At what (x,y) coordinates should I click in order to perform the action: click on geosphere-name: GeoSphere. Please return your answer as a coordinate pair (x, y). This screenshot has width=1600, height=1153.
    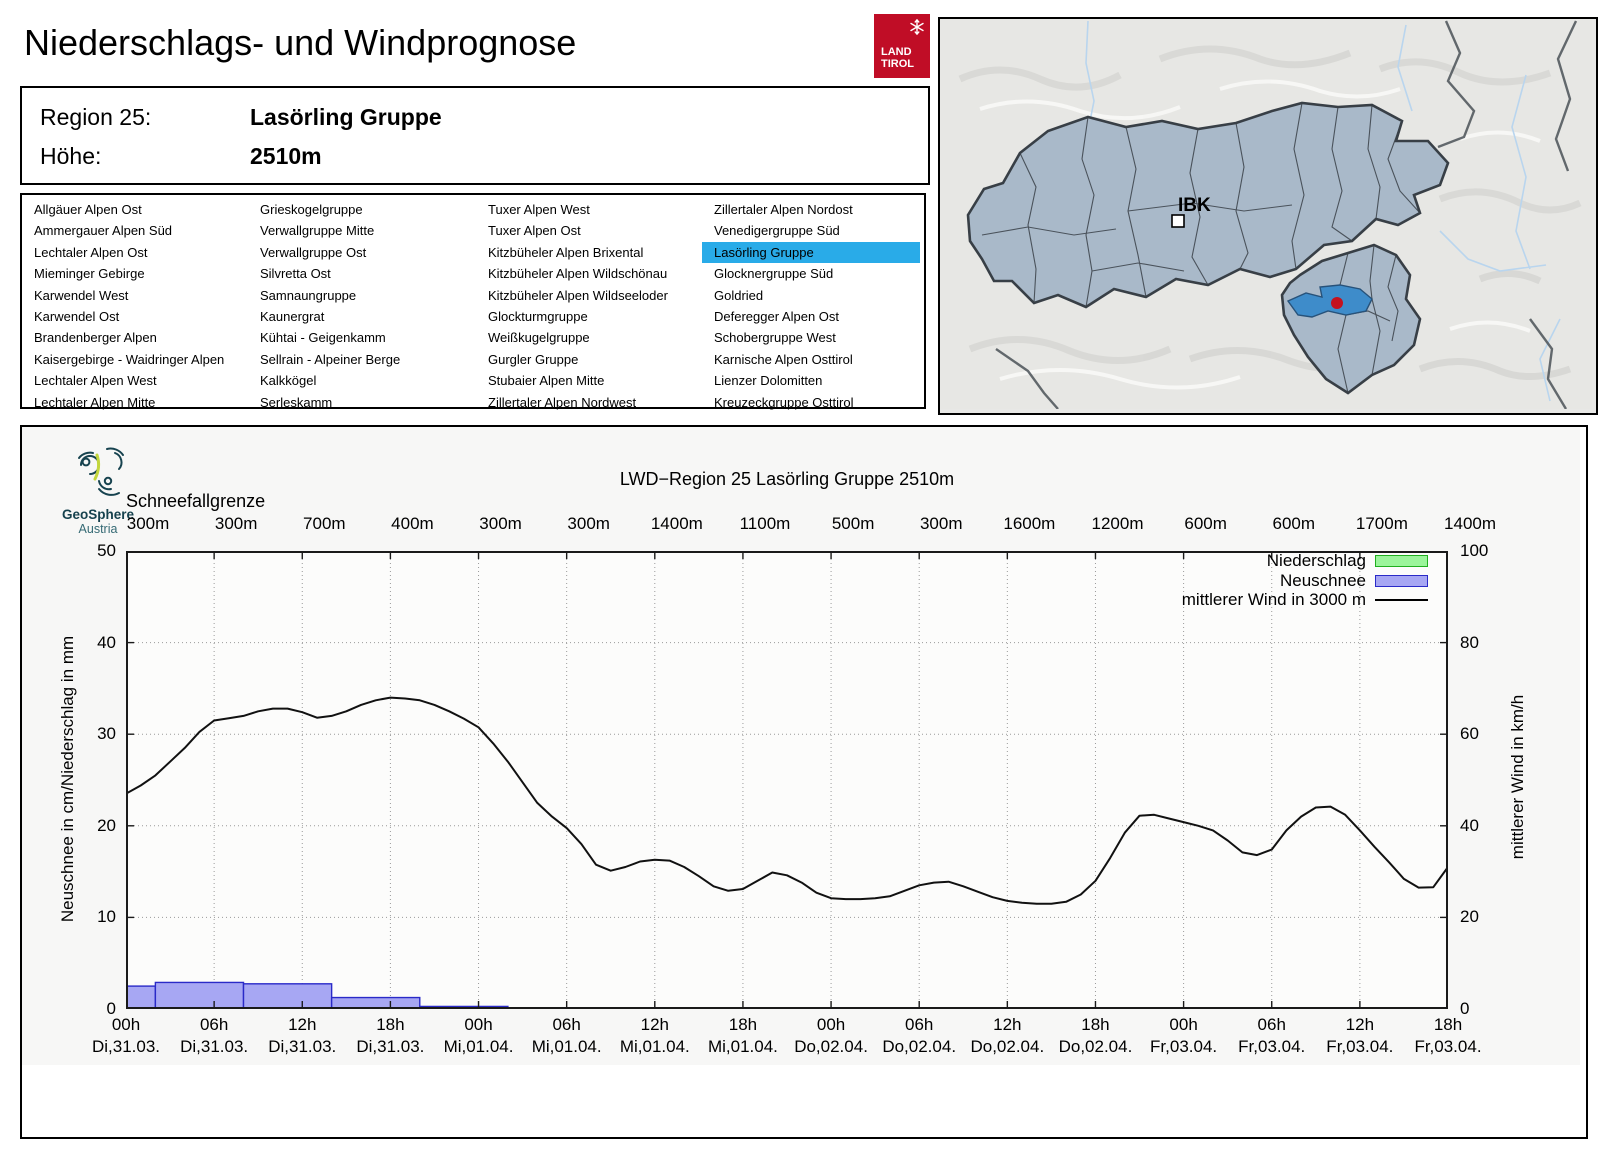
    Looking at the image, I should click on (98, 514).